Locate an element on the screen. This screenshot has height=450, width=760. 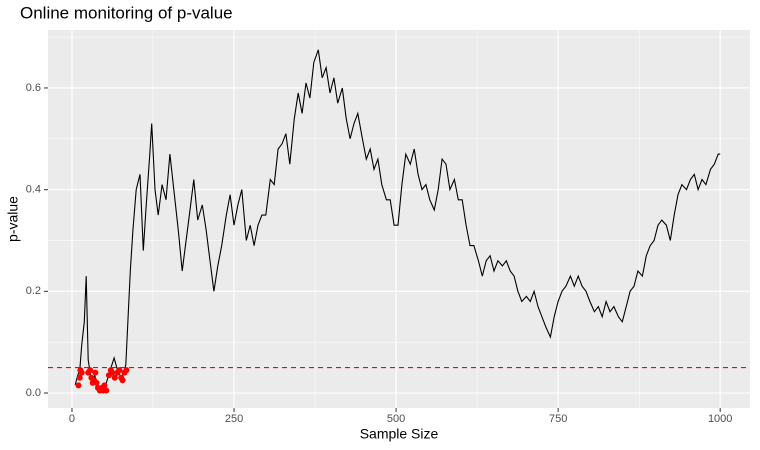
chart-title: Online monitoring of p-value is located at coordinates (126, 12).